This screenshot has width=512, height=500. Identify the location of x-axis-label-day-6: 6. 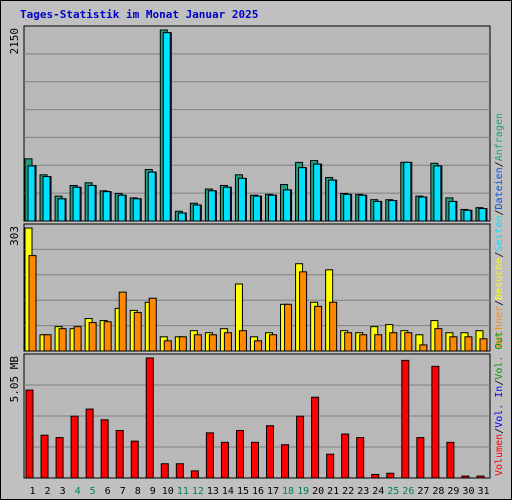
(108, 491).